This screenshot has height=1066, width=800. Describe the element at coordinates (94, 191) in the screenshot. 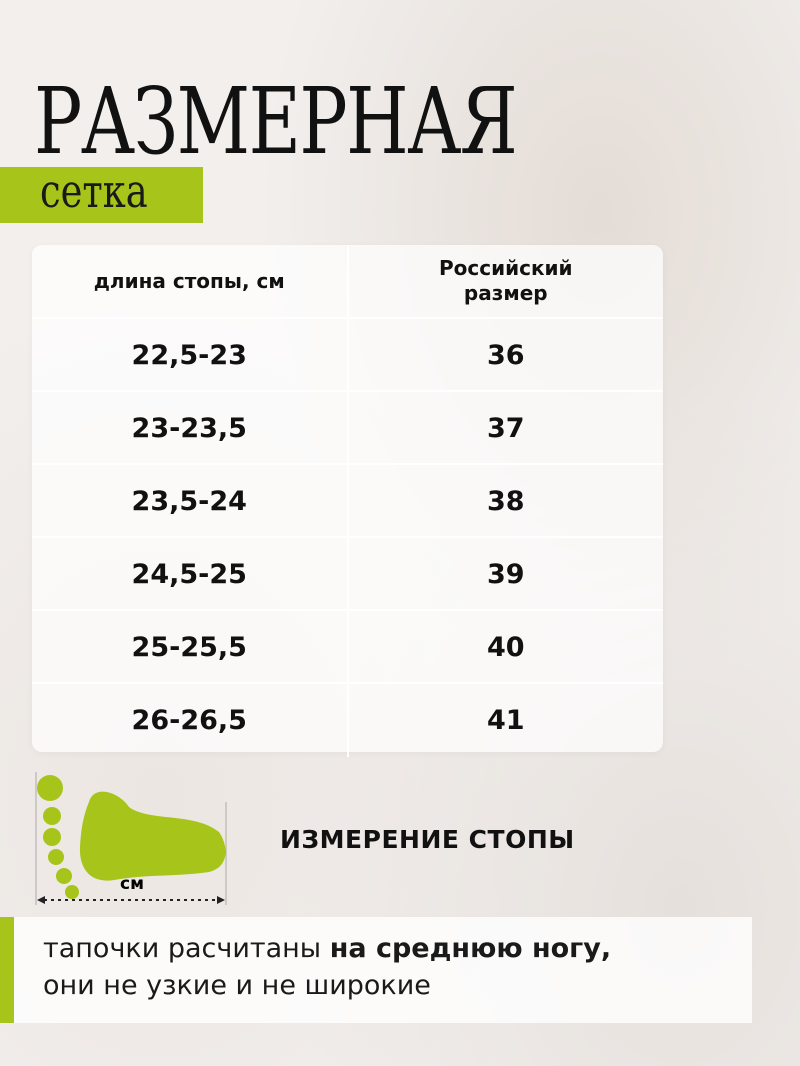

I see `page-subtitle: сетка` at that location.